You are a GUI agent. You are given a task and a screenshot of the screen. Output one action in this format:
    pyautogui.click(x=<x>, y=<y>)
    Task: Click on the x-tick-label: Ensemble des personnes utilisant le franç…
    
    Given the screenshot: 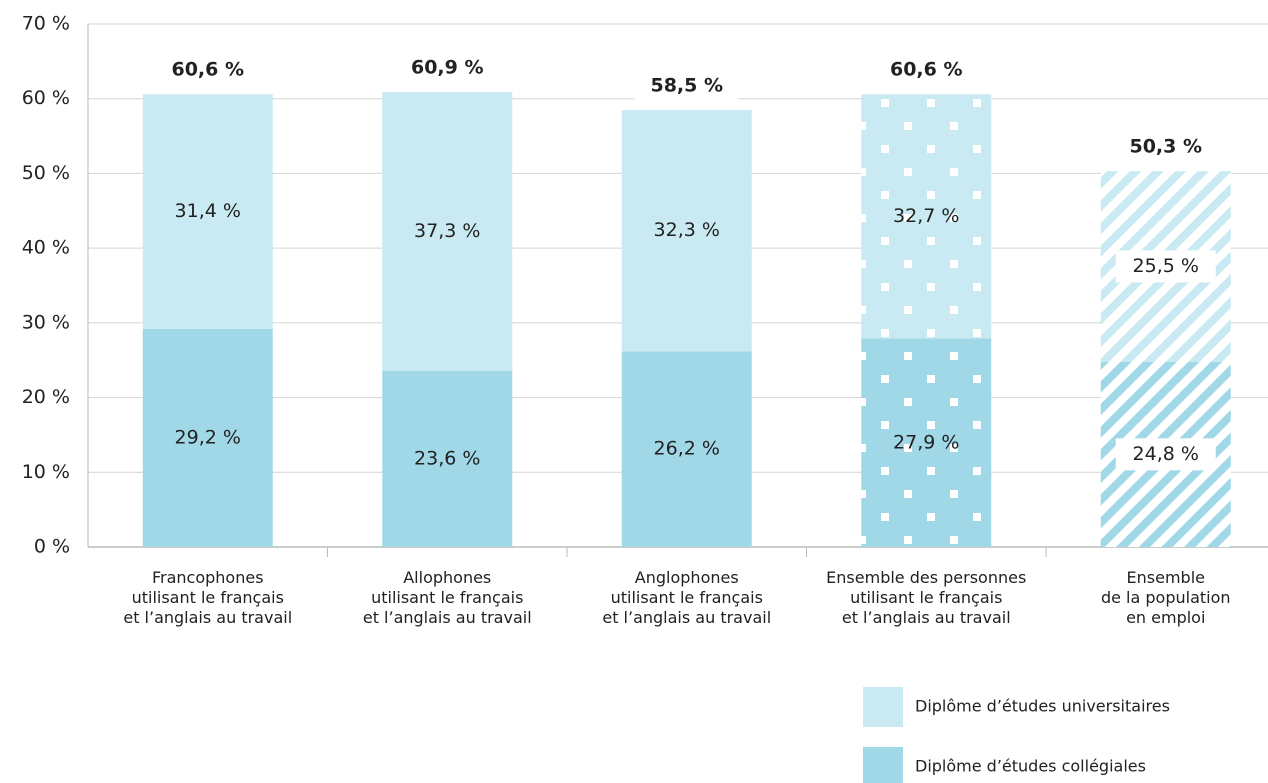 What is the action you would take?
    pyautogui.click(x=926, y=597)
    